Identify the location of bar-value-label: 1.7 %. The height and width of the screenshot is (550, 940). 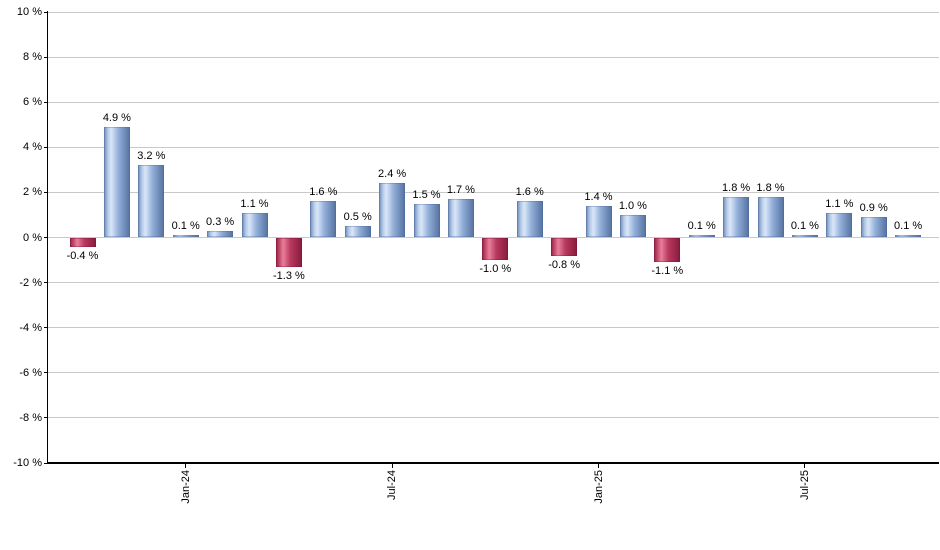
(460, 190).